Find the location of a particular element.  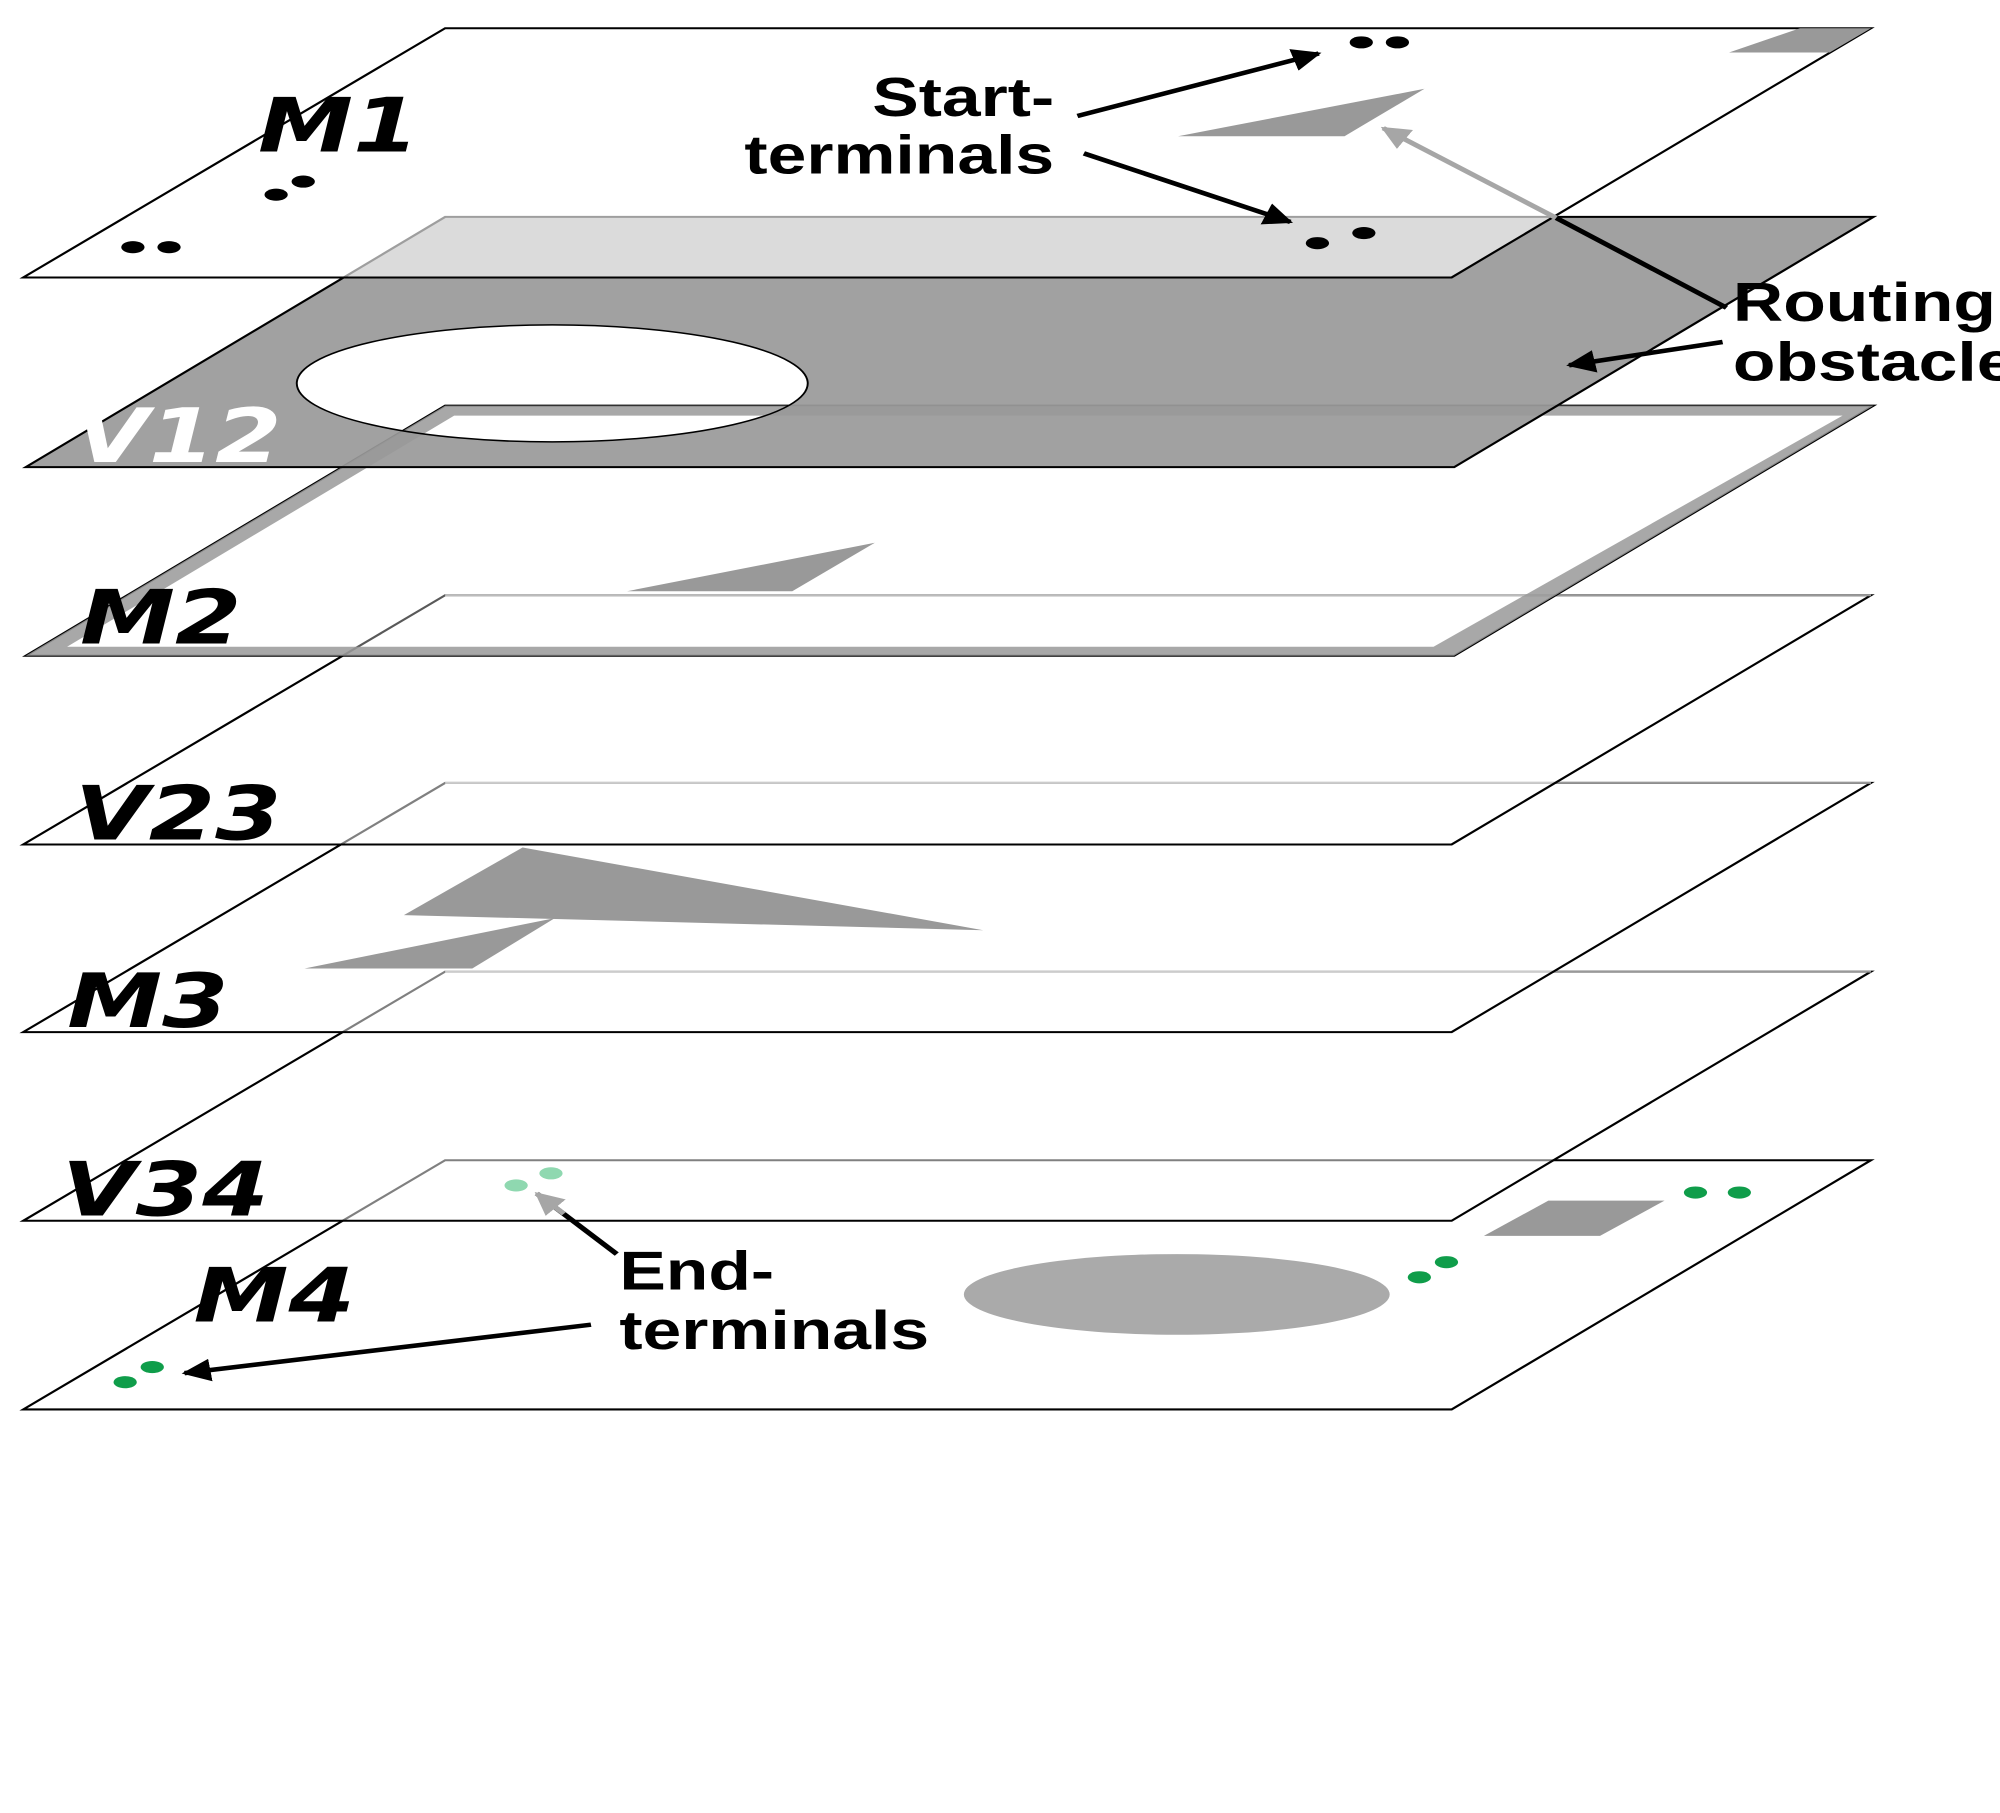

layer-m1: M1 is located at coordinates (947, 153).